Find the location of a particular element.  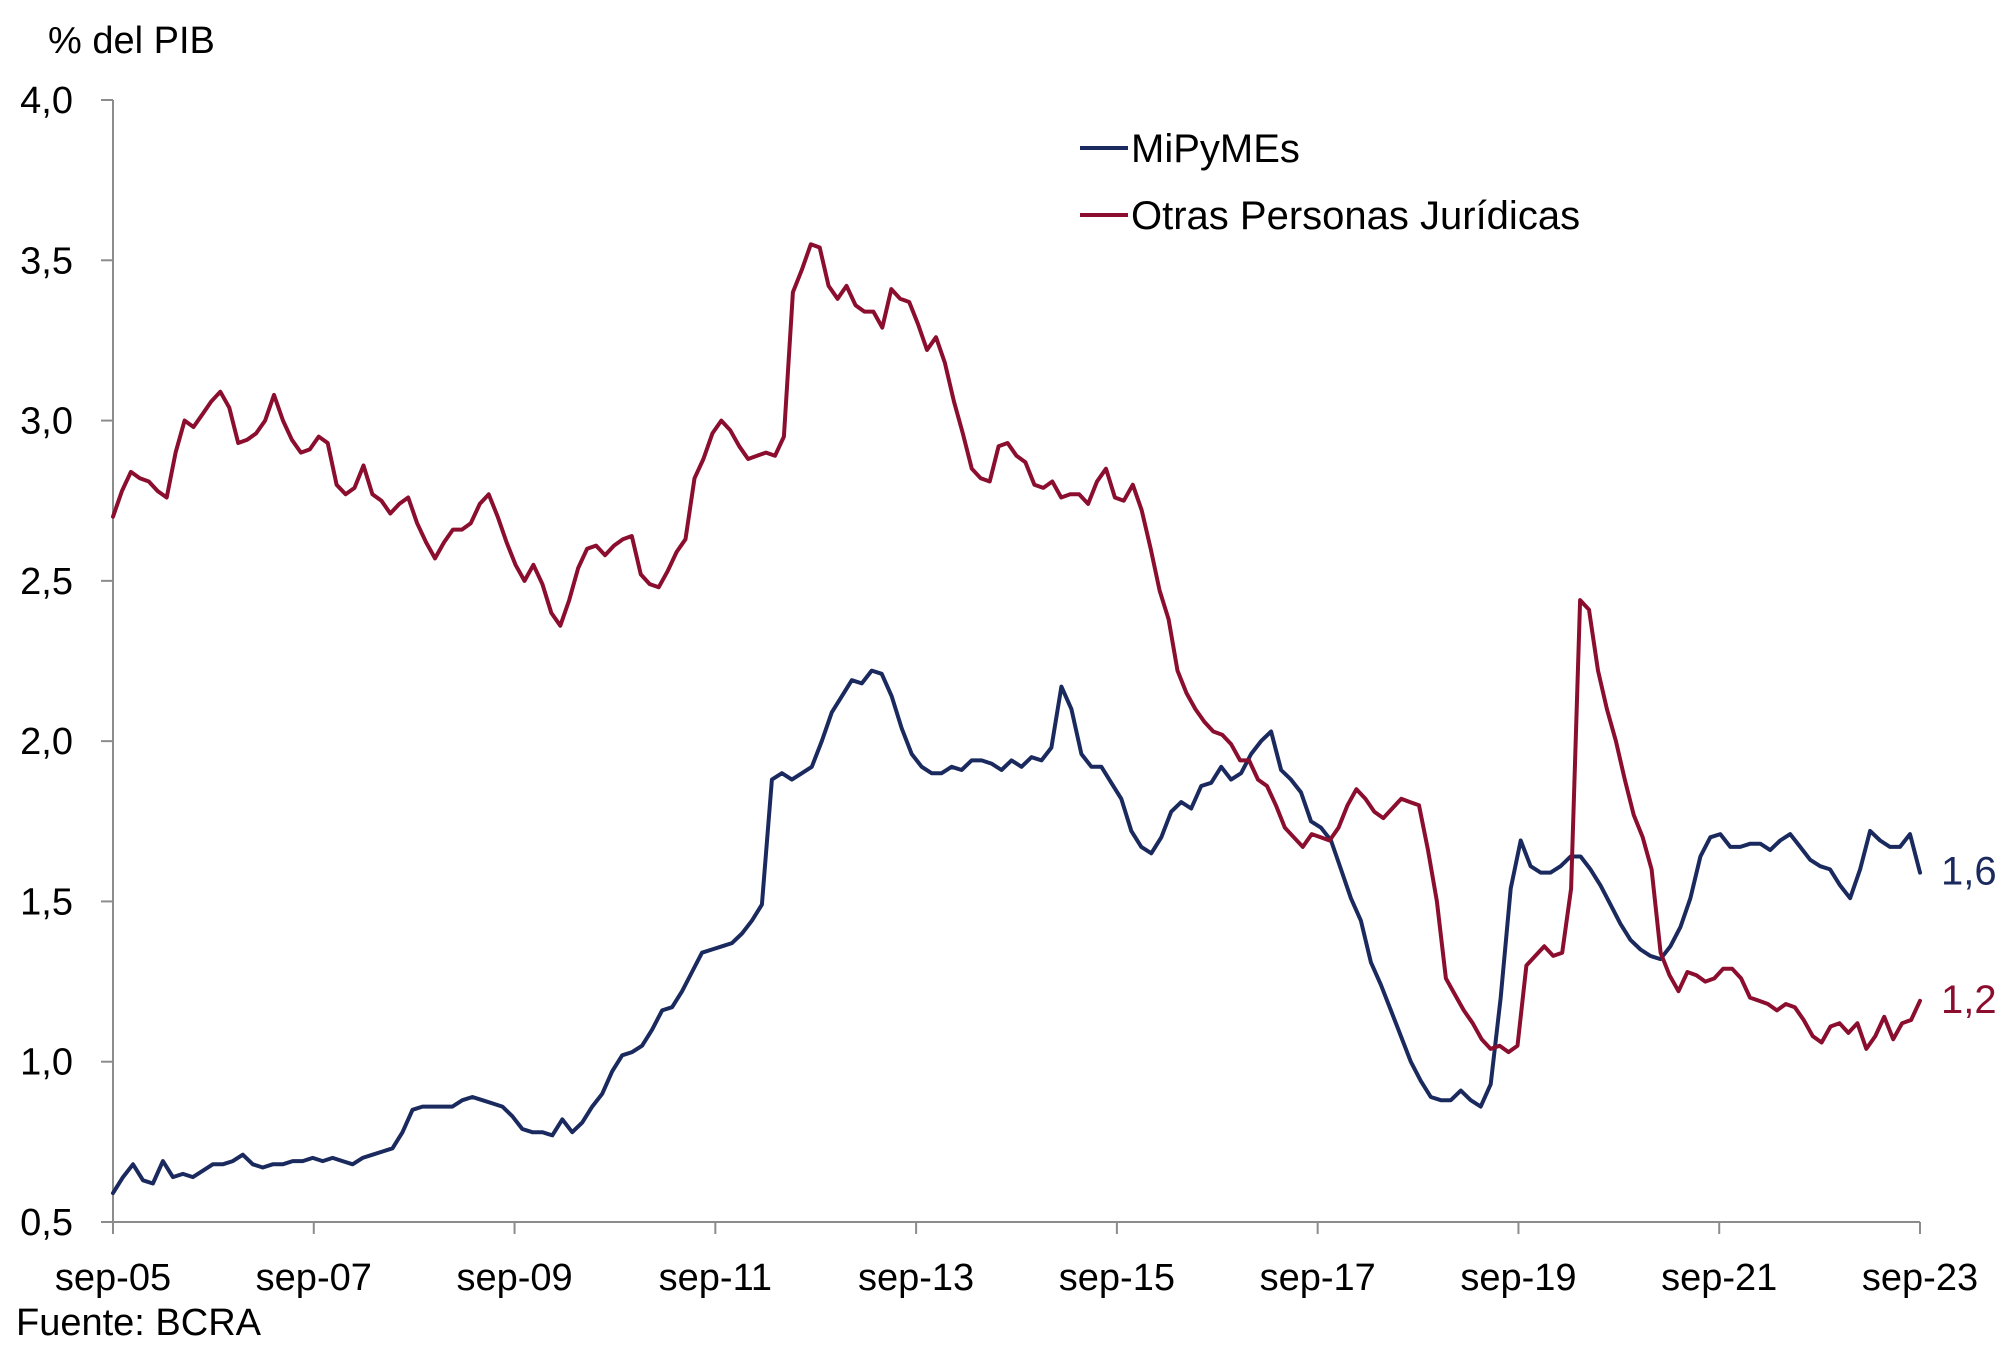

x-tick-label: sep-05 is located at coordinates (113, 1278).